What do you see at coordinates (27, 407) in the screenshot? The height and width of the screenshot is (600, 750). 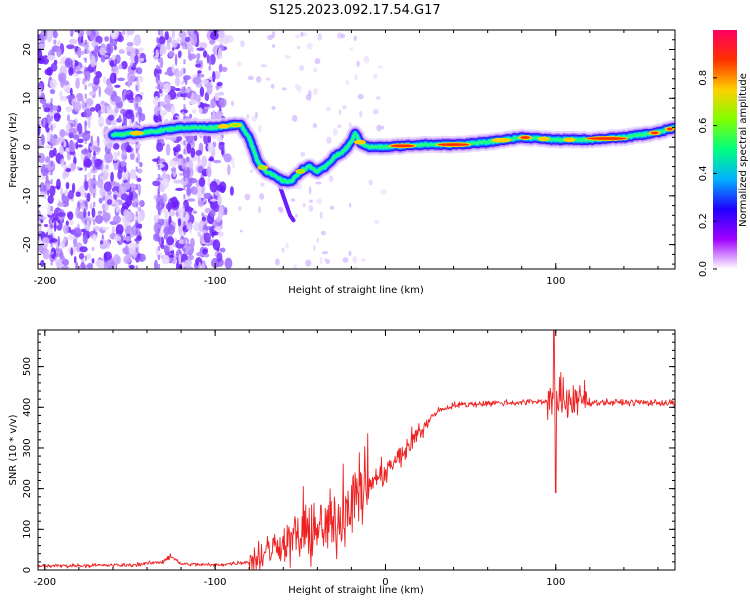 I see `y-tick-label: 400` at bounding box center [27, 407].